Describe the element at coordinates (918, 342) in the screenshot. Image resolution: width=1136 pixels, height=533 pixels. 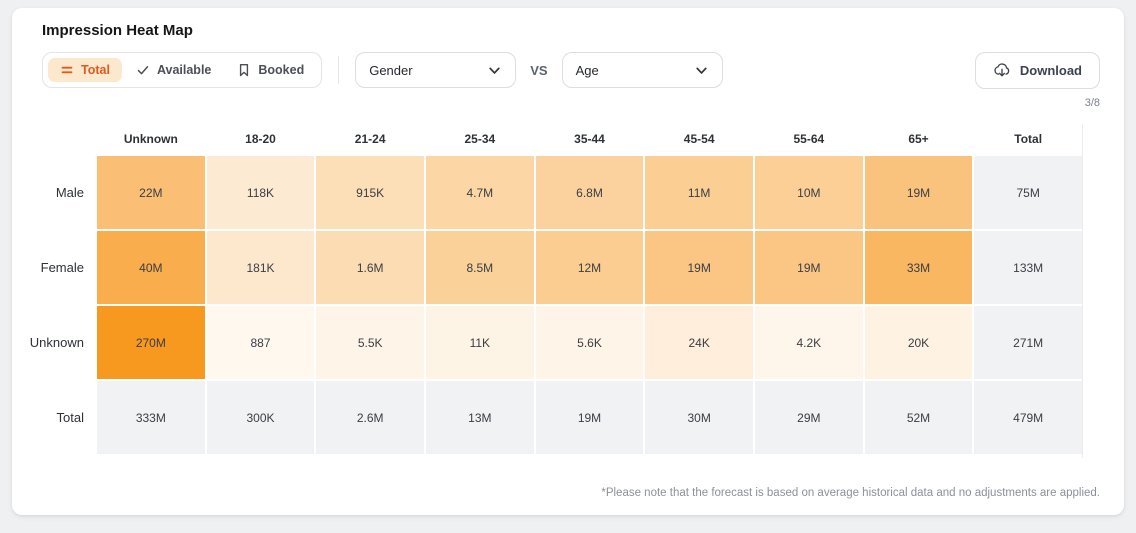
I see `heat-cell-unknown-65+: 20K` at that location.